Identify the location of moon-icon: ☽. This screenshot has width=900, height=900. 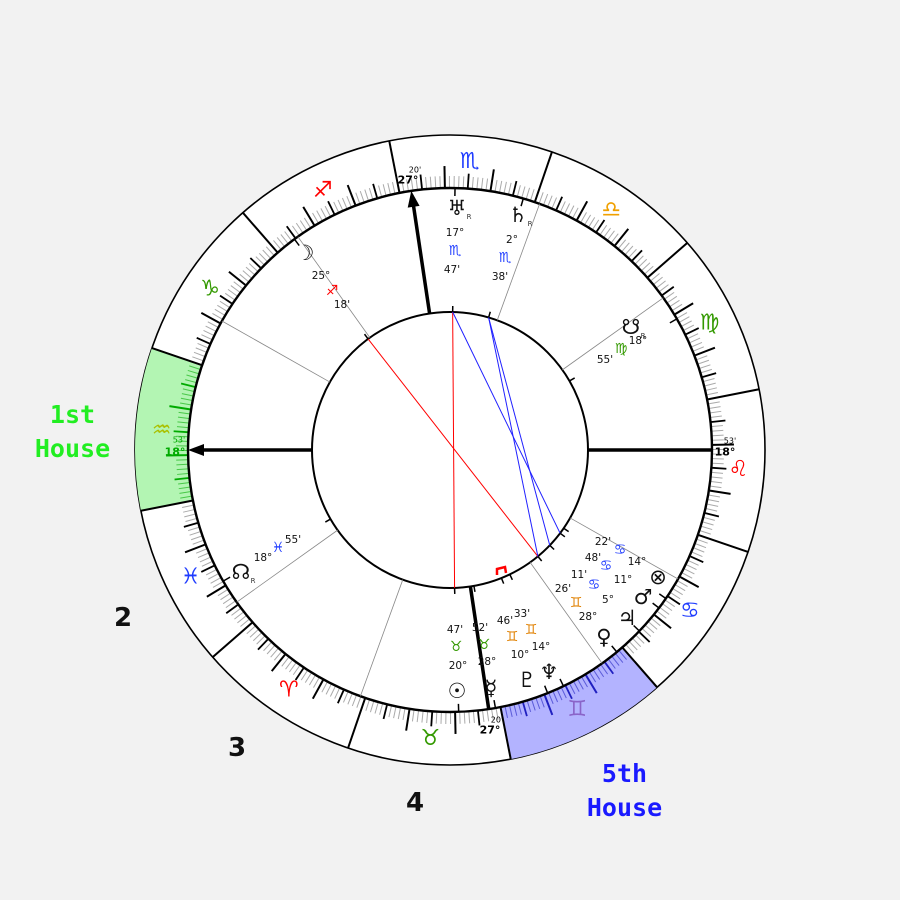
(305, 253).